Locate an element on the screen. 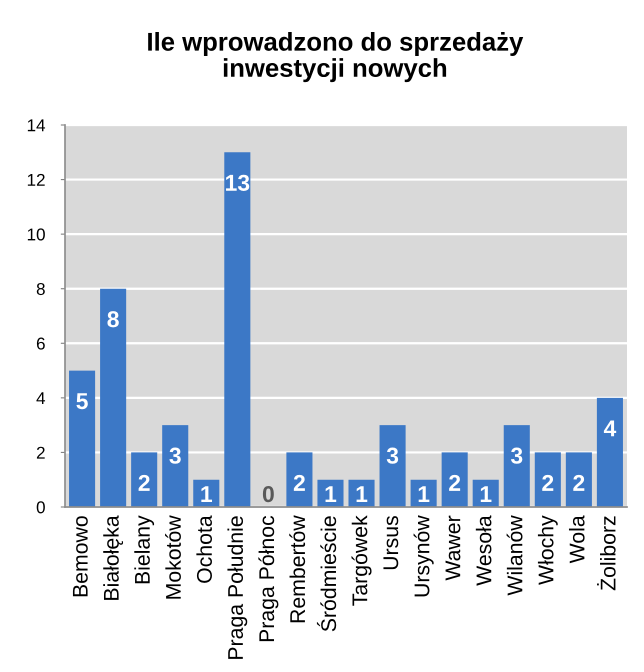  y-tick-label: 8 is located at coordinates (40, 289).